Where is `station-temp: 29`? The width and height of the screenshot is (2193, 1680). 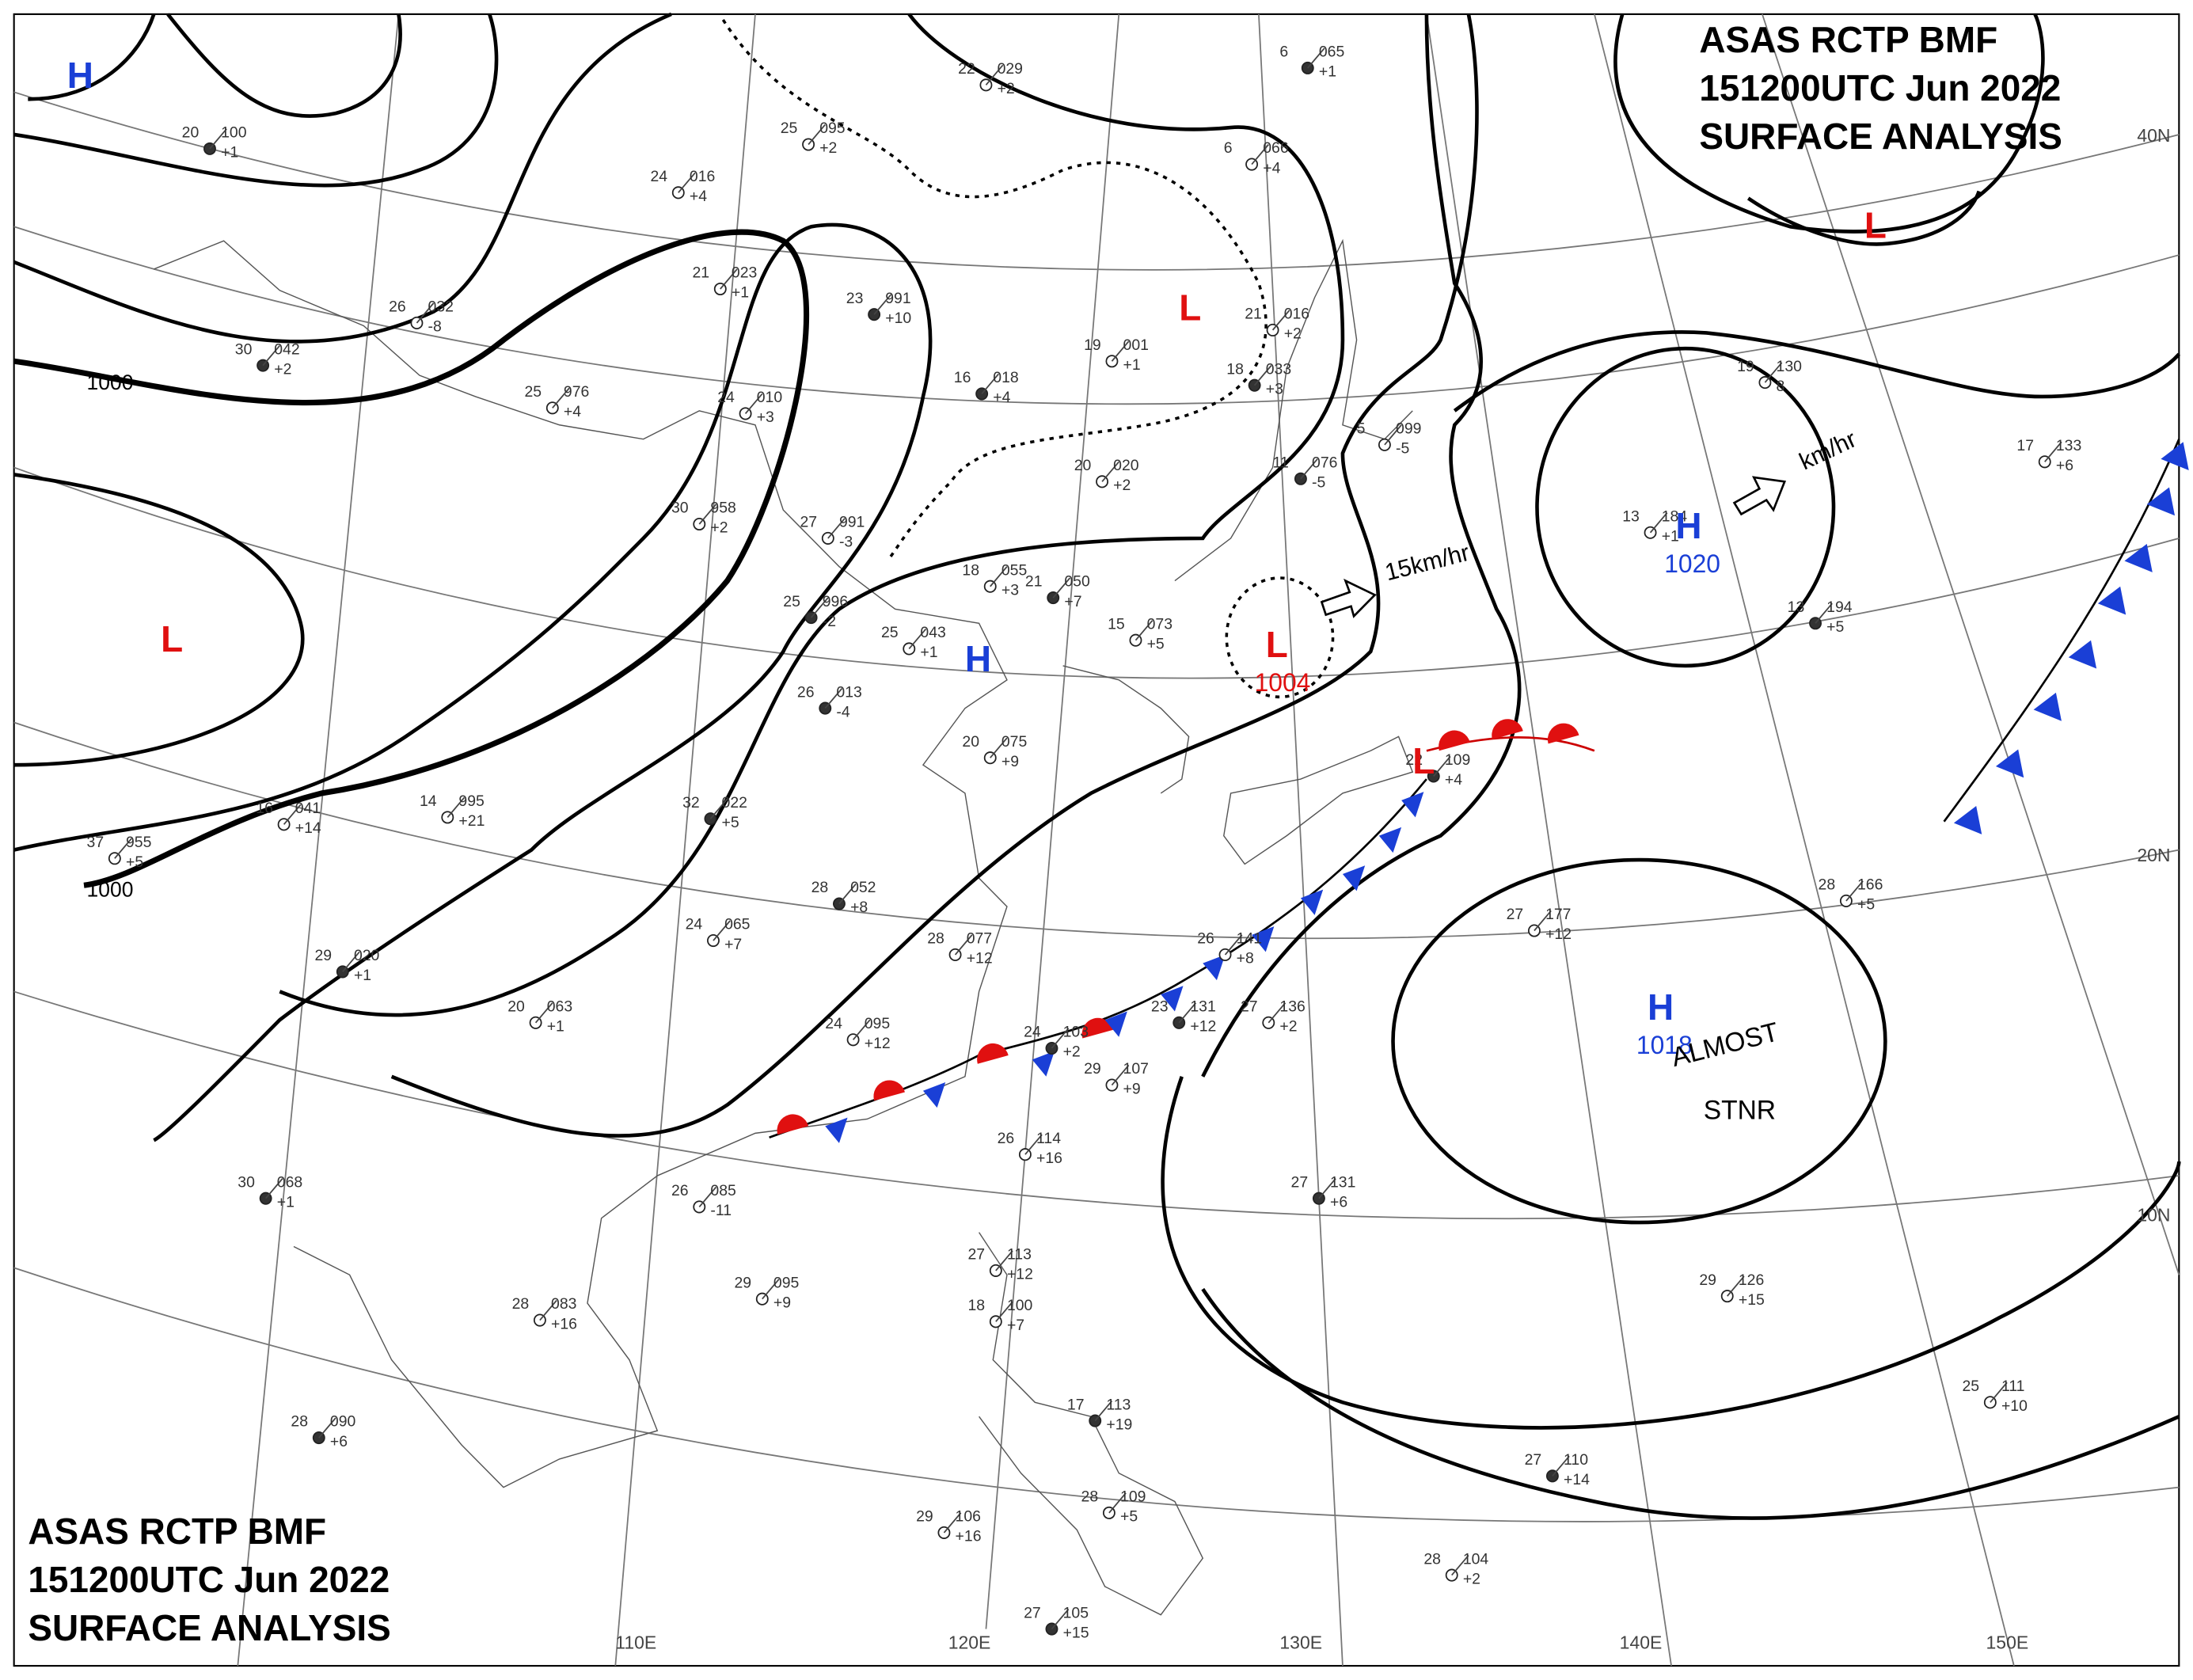
station-temp: 29 is located at coordinates (1707, 1280).